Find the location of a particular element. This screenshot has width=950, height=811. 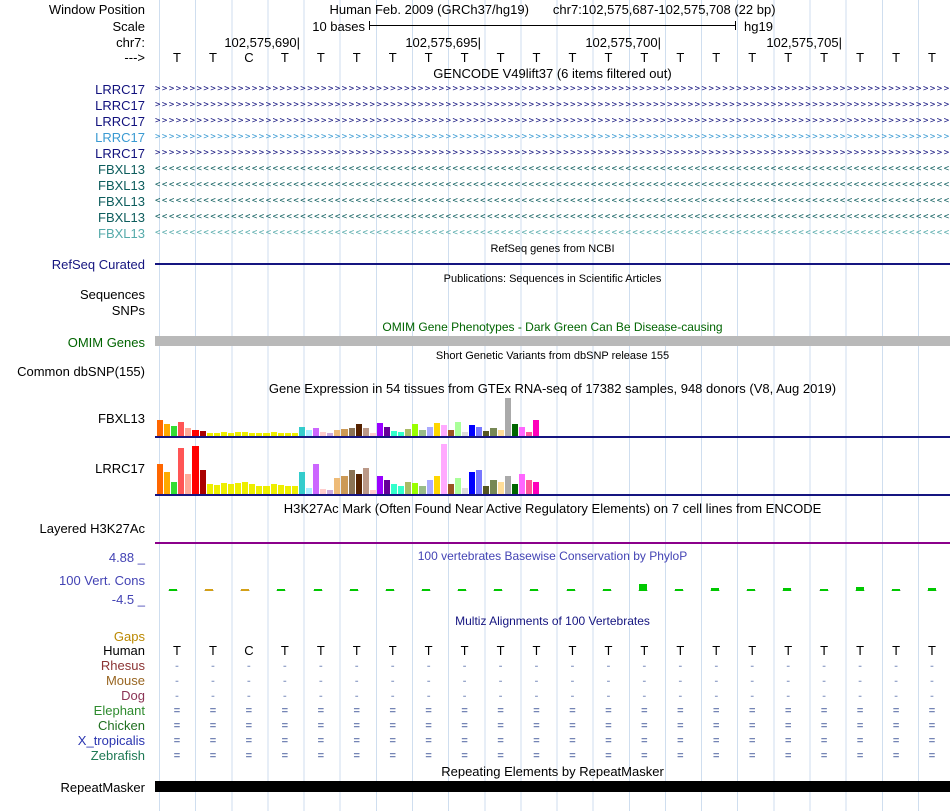

multiz-species-x_tropicalis: X_tropicalis is located at coordinates (111, 740).